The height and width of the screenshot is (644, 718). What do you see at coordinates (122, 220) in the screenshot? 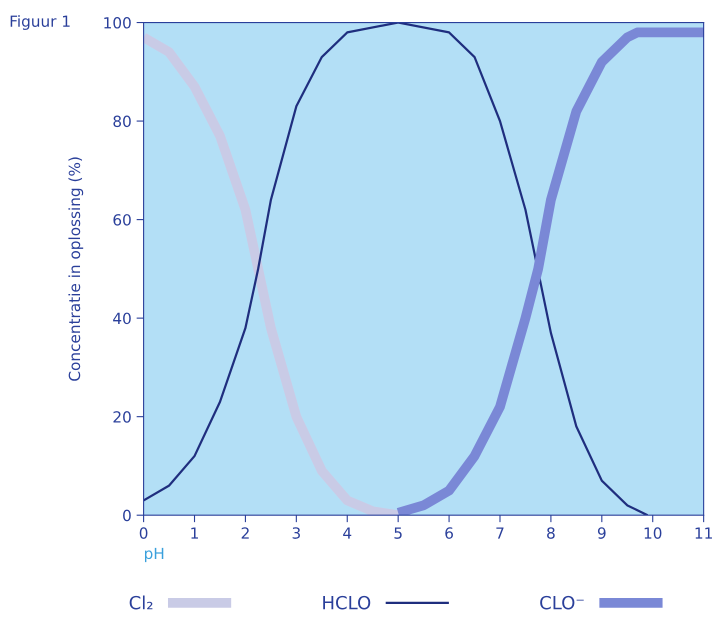
I see `y-tick-label: 60` at bounding box center [122, 220].